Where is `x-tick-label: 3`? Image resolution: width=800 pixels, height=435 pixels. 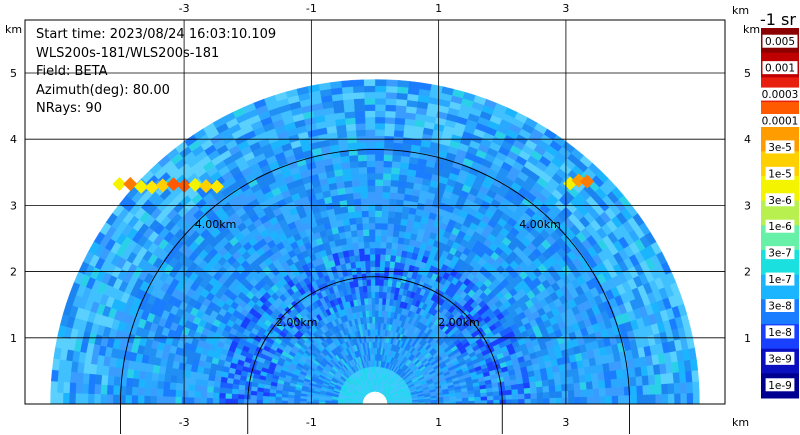
x-tick-label: 3 is located at coordinates (565, 422).